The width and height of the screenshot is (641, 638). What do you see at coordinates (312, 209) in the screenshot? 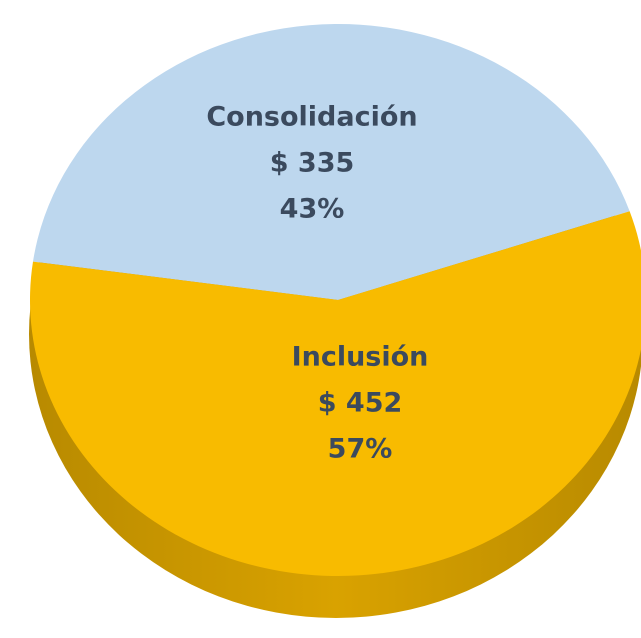
I see `percent-label: 43%` at bounding box center [312, 209].